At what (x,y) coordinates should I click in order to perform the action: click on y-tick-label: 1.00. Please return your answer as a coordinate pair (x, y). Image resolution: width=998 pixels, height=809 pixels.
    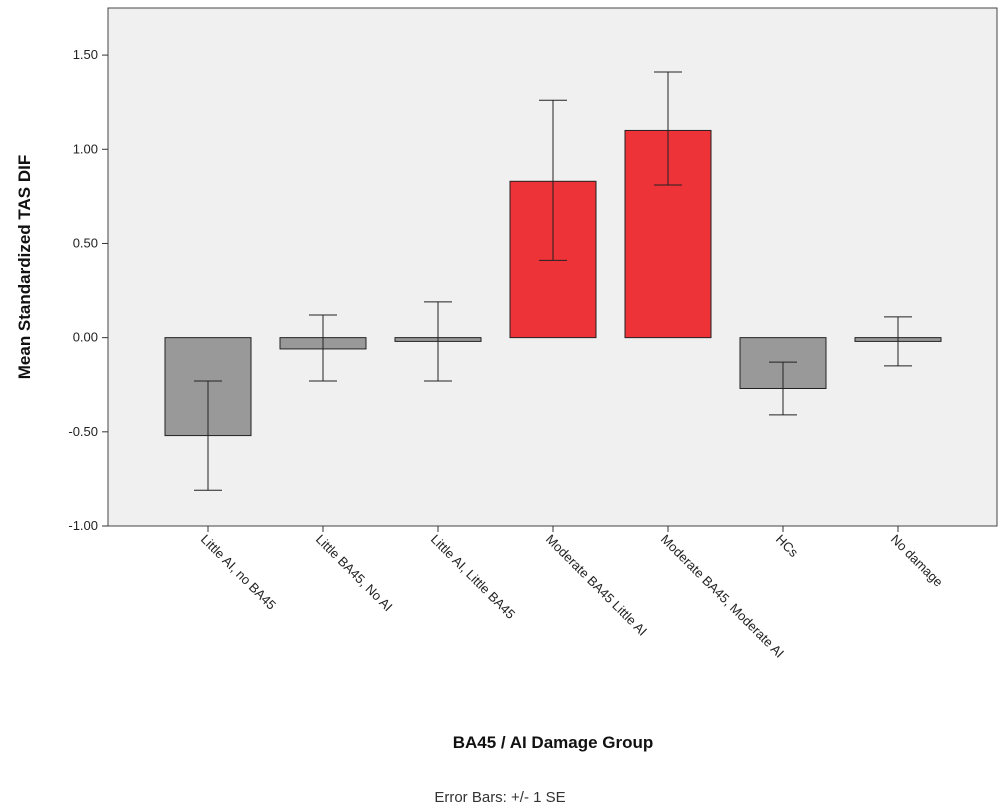
    Looking at the image, I should click on (85, 148).